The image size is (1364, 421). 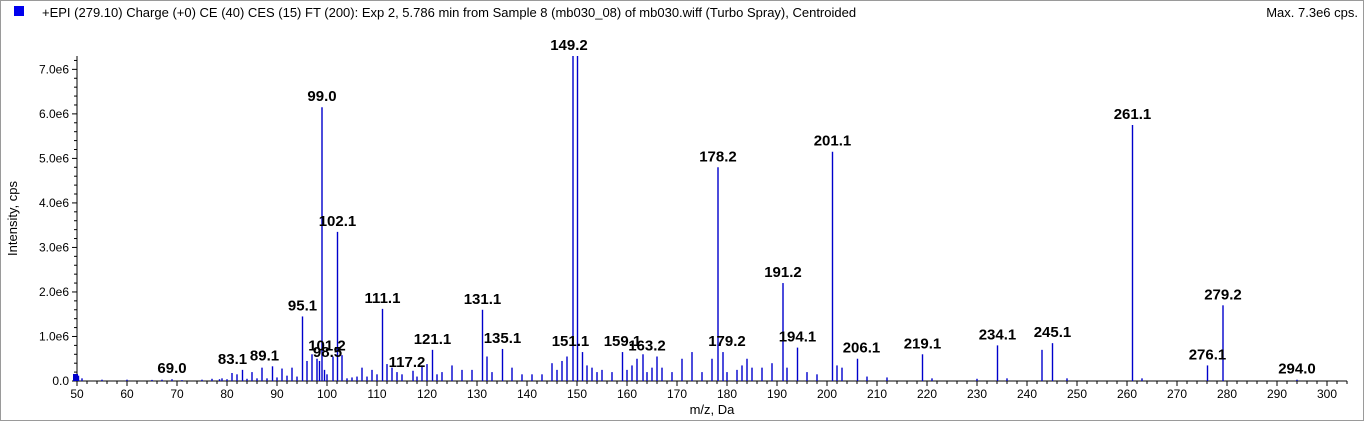 What do you see at coordinates (277, 394) in the screenshot?
I see `x-tick-label: 90` at bounding box center [277, 394].